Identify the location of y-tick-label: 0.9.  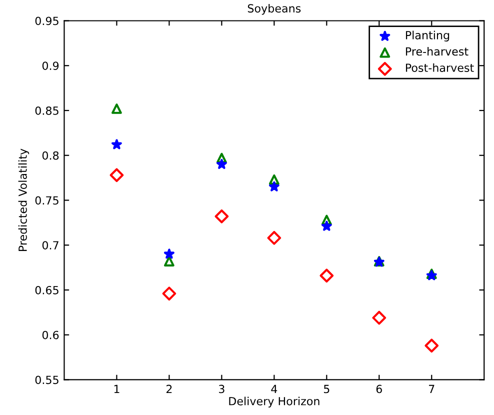
(50, 66).